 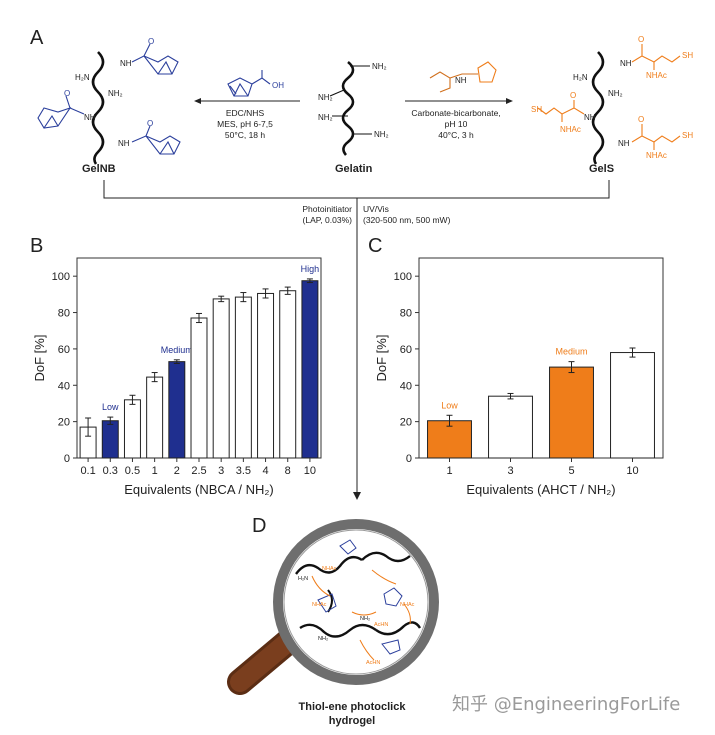 What do you see at coordinates (61, 277) in the screenshot?
I see `ytick-label: 100` at bounding box center [61, 277].